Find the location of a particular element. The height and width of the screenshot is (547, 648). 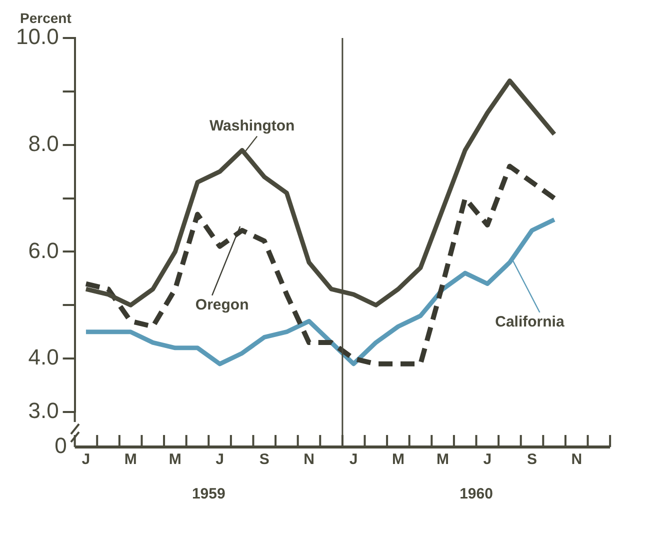

text: 1960 is located at coordinates (476, 494).